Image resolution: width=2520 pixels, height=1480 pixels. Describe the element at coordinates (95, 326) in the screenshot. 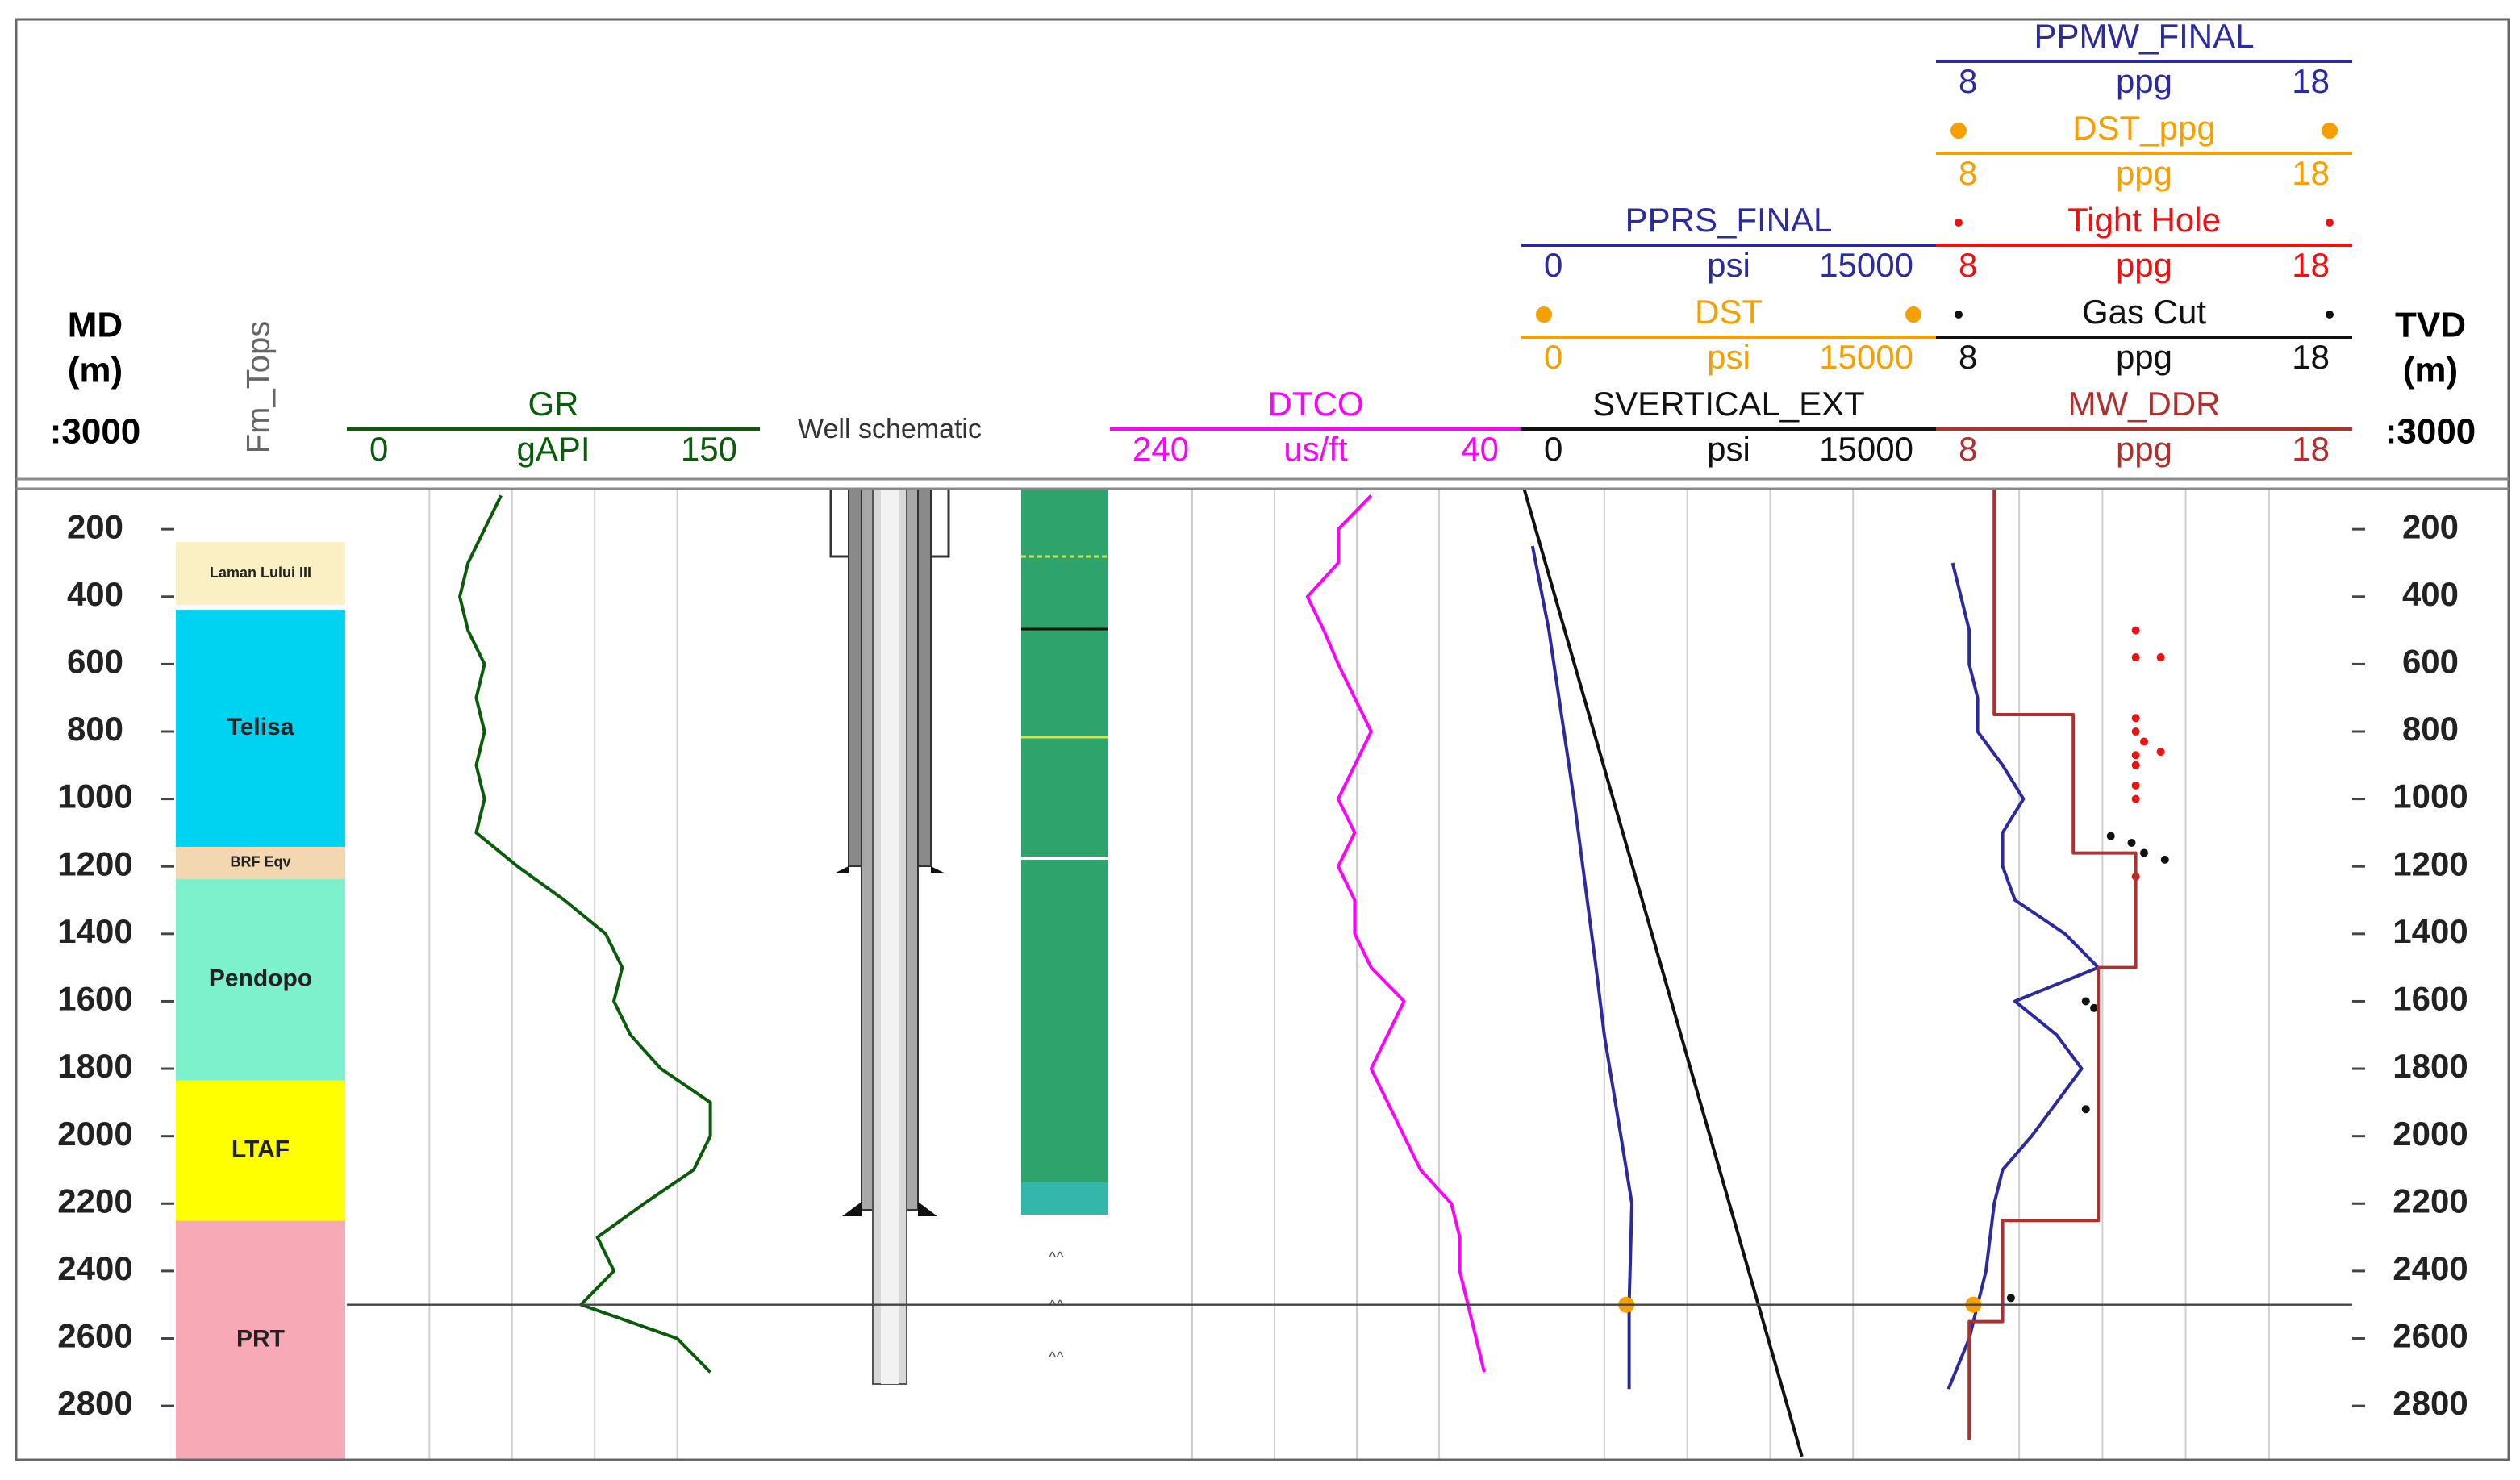

I see `axis-title: MD` at that location.